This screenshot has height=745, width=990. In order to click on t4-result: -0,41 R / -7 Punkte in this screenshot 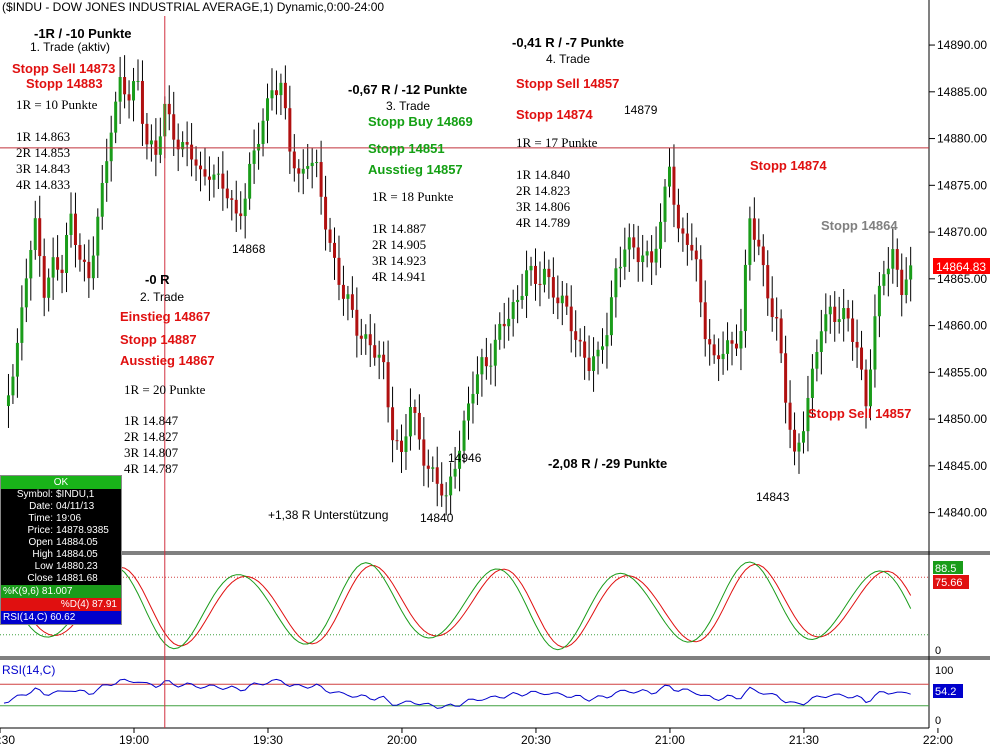, I will do `click(568, 42)`.